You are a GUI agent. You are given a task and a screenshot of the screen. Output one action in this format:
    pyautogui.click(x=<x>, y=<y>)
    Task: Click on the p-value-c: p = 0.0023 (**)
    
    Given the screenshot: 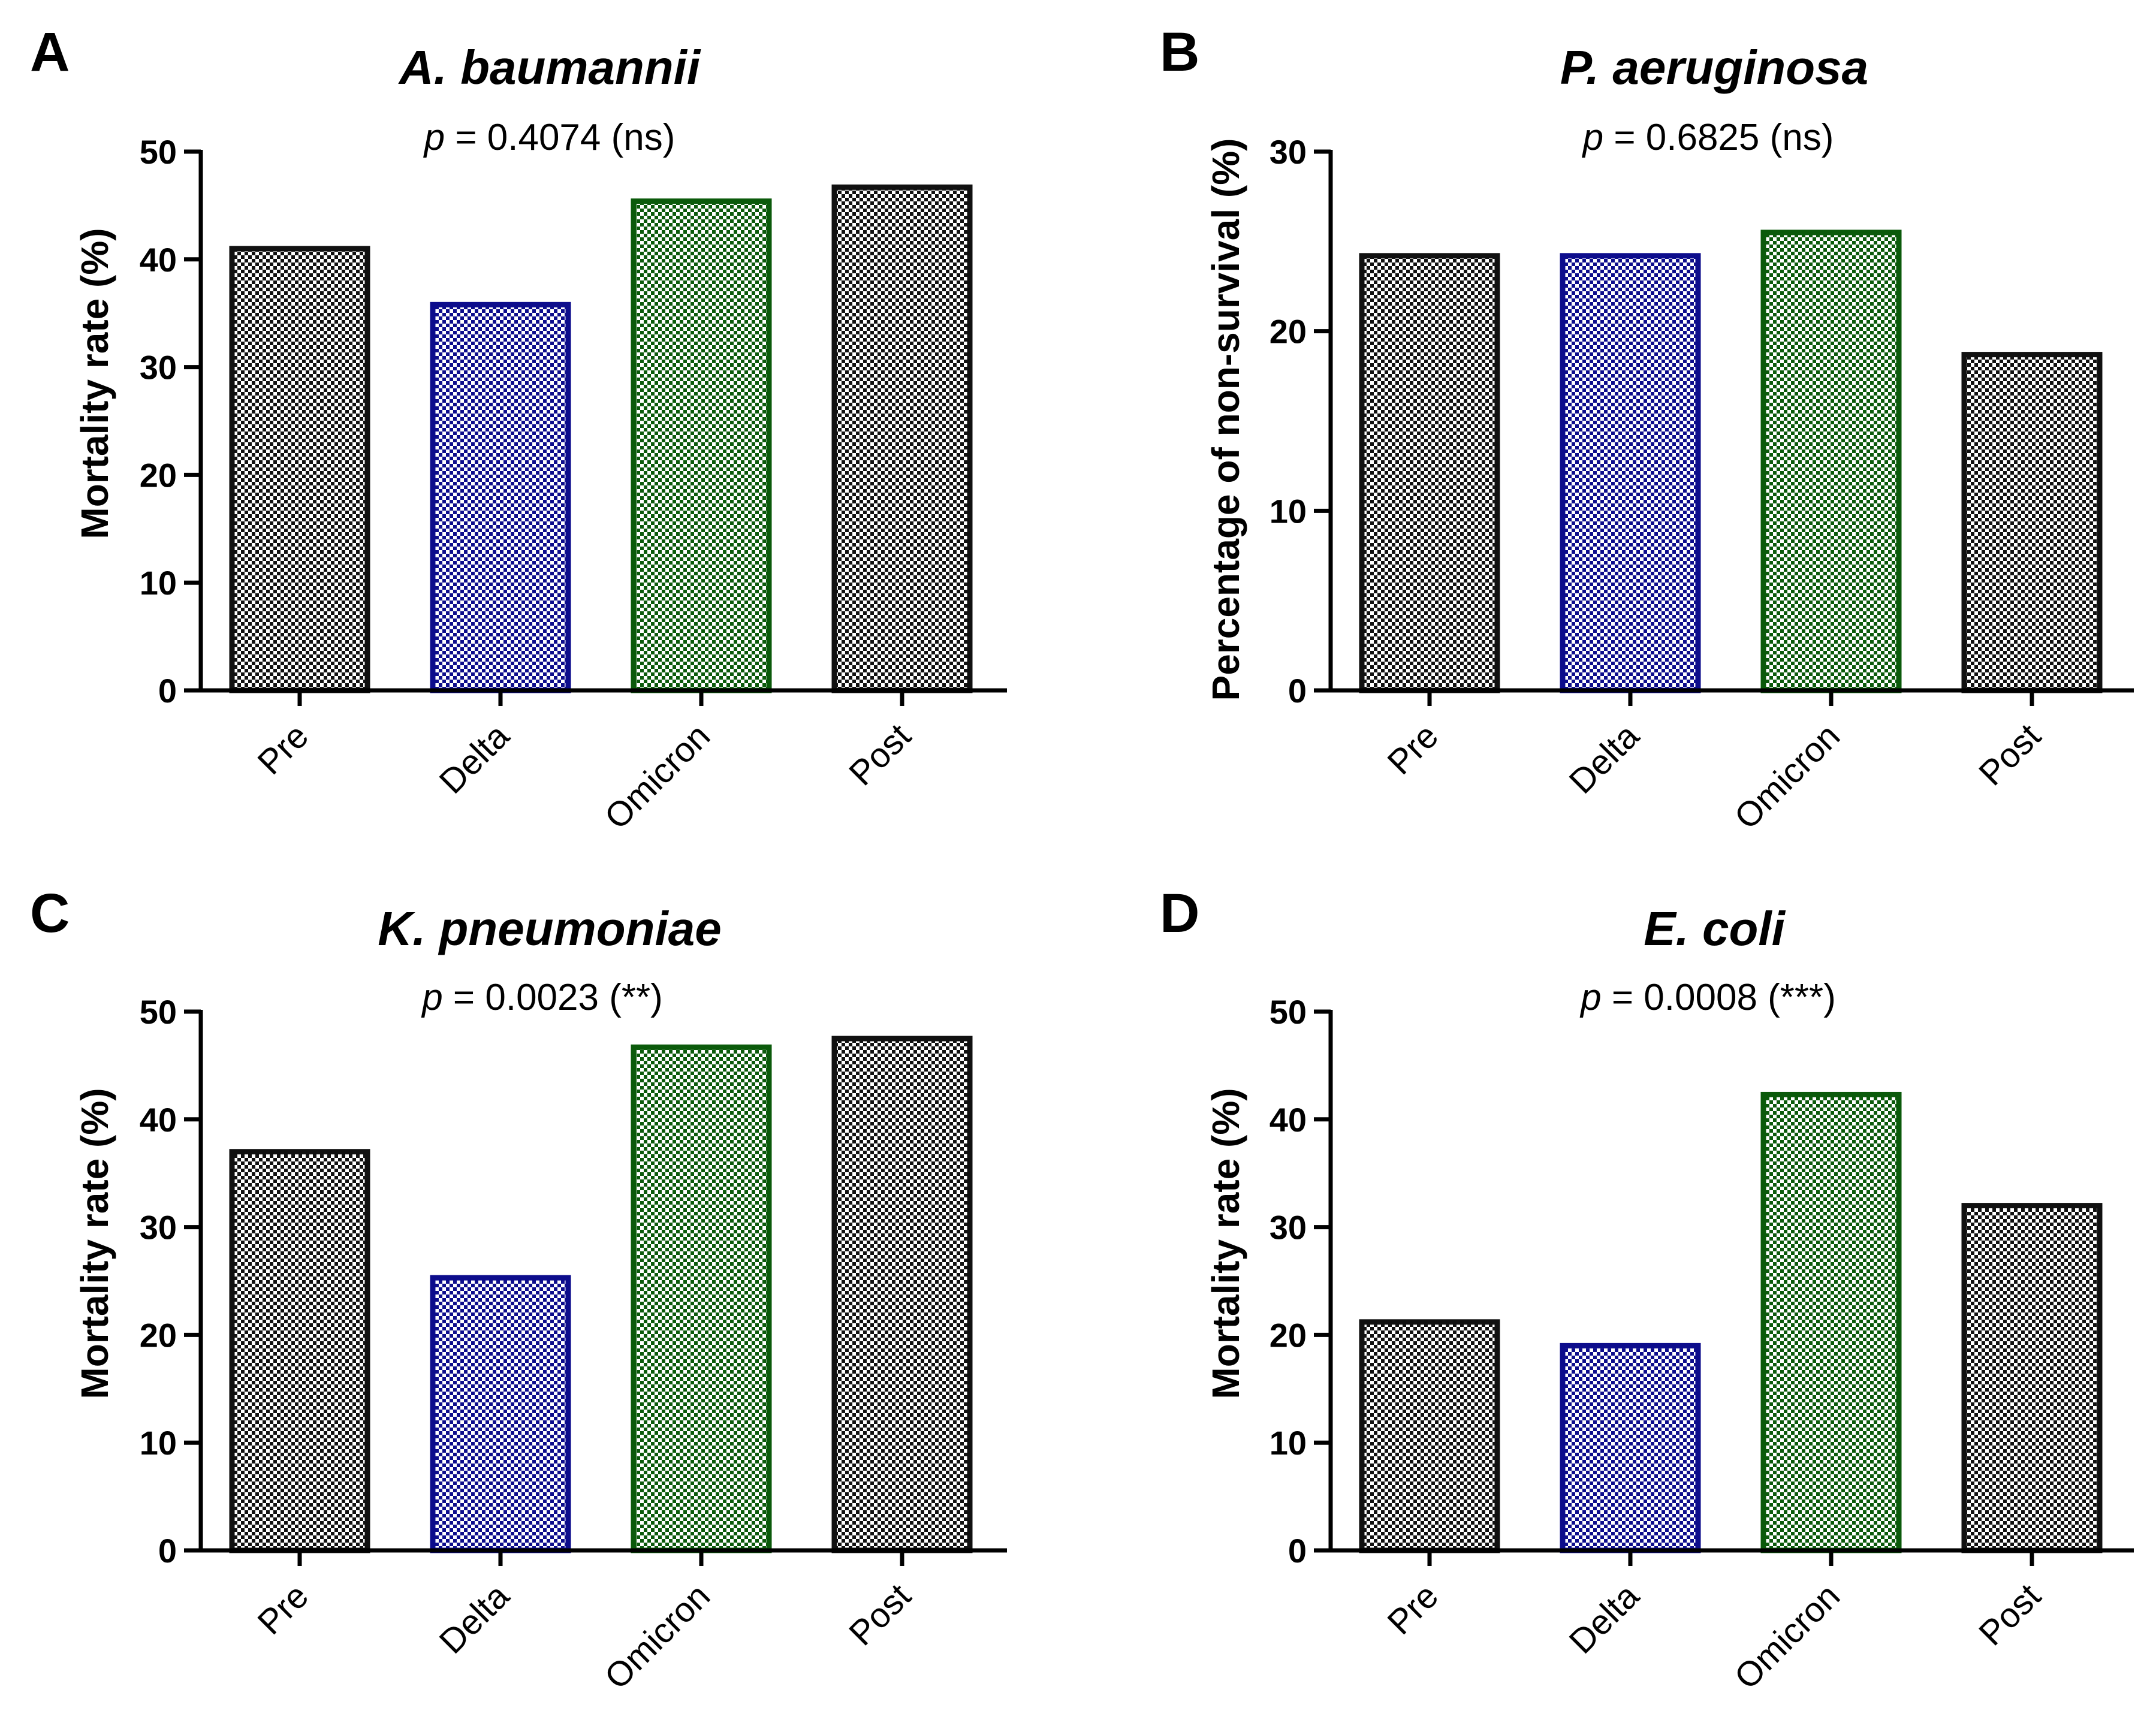 What is the action you would take?
    pyautogui.click(x=542, y=997)
    